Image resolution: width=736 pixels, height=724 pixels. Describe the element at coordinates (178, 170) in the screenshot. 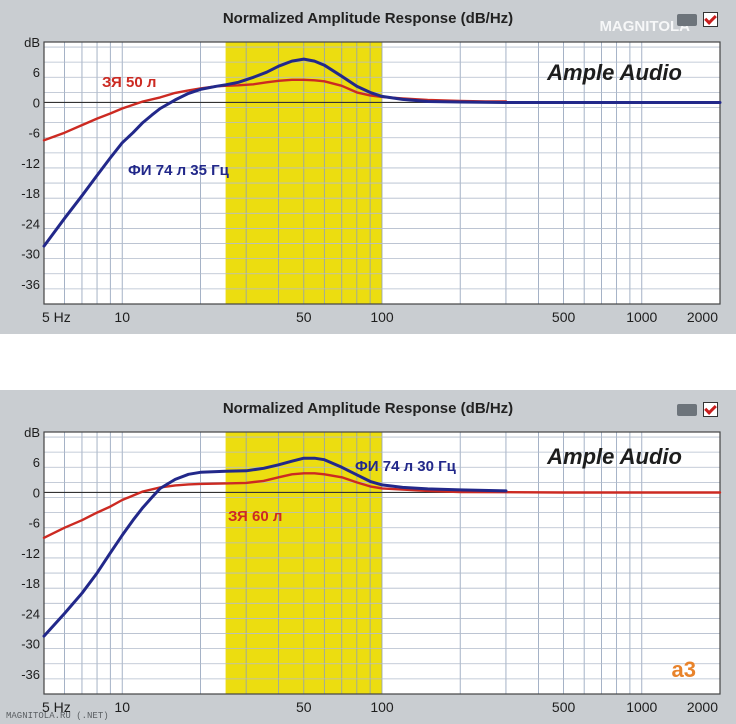

I see `series-label-blue: ФИ 74 л 35 Гц` at that location.